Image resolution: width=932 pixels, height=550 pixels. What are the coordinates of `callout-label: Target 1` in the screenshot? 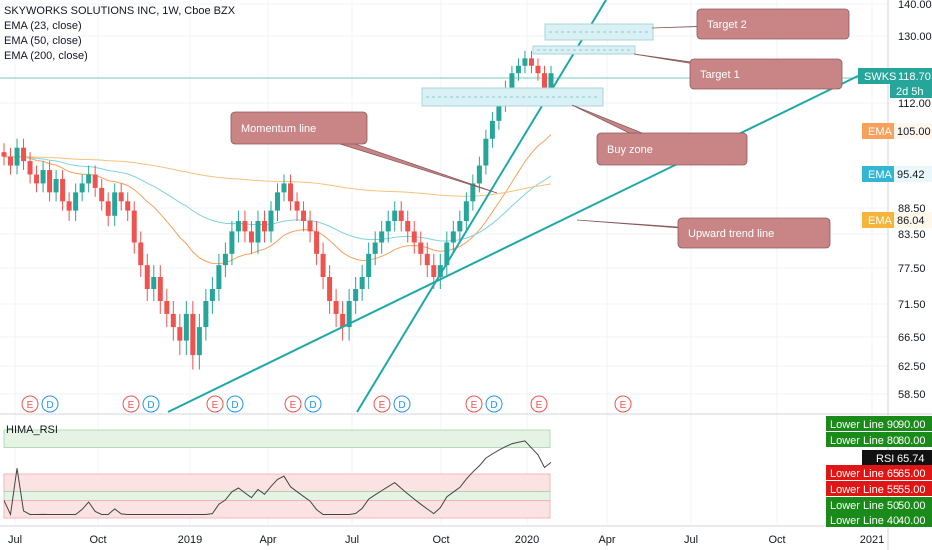 It's located at (720, 75).